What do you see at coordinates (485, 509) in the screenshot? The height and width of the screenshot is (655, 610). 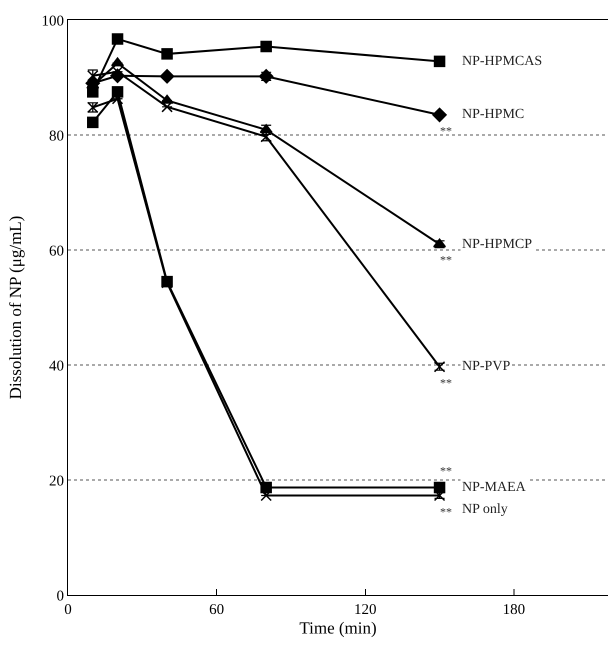 I see `series-label: NP only` at bounding box center [485, 509].